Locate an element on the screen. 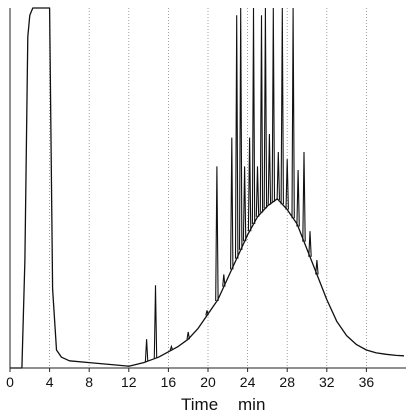 Image resolution: width=418 pixels, height=415 pixels. x-tick-label: 16 is located at coordinates (169, 382).